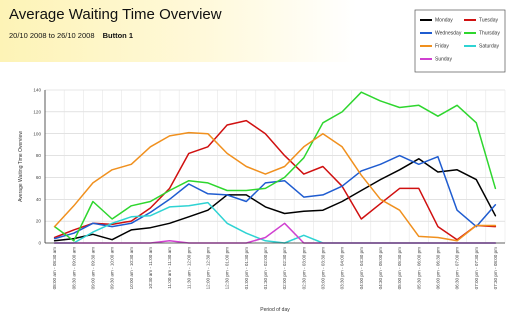 This screenshot has height=321, width=509. I want to click on x-tick-label: 04:00 pm - 04:30 pm, so click(361, 268).